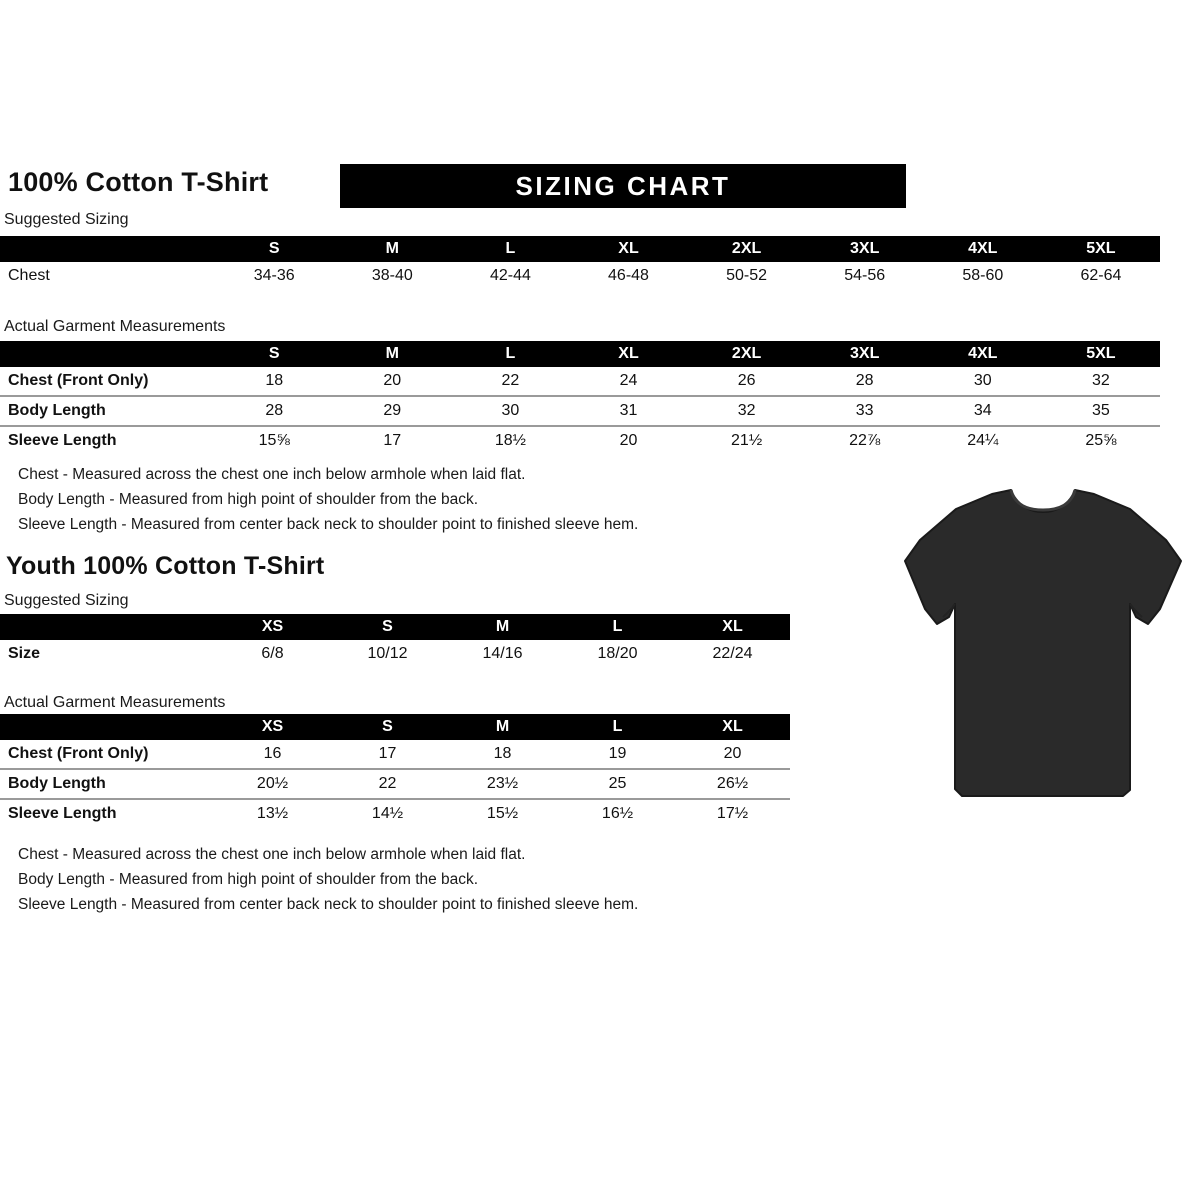  What do you see at coordinates (865, 275) in the screenshot?
I see `cell-chest-3xl: 54-56` at bounding box center [865, 275].